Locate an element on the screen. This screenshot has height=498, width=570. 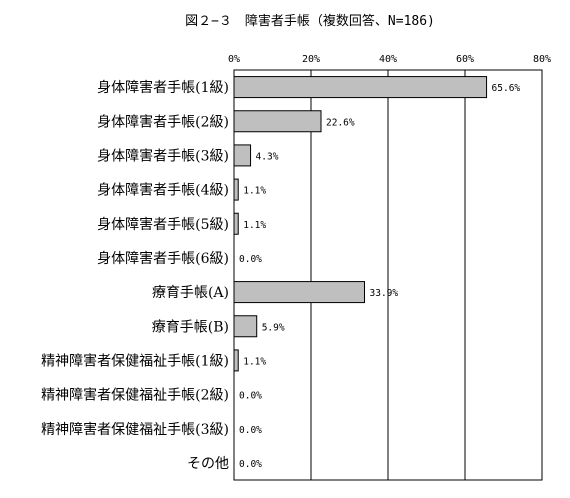
category-label: その他 is located at coordinates (208, 464).